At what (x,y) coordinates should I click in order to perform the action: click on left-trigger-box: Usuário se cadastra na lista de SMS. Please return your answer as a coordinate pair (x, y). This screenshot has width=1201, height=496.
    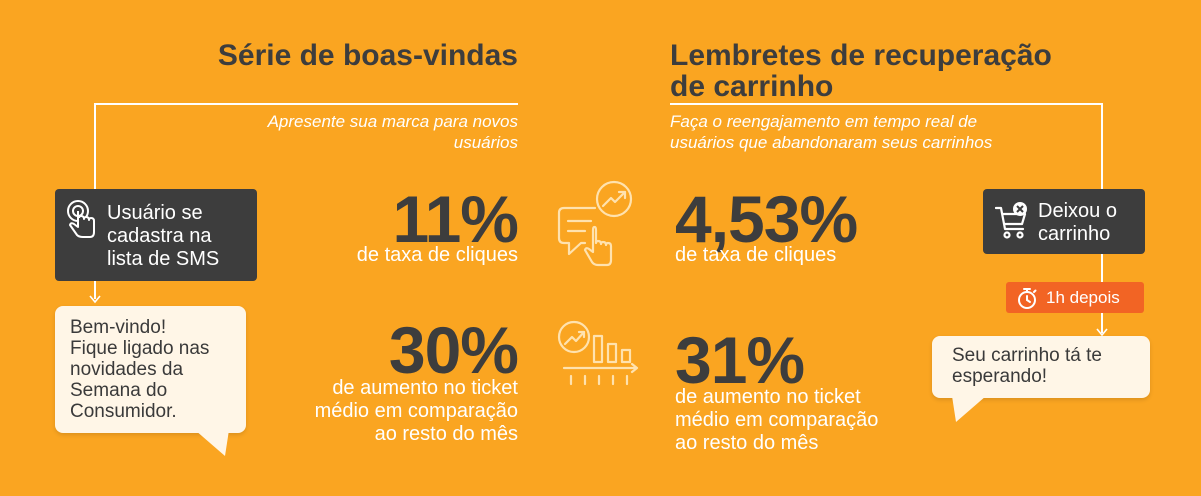
    Looking at the image, I should click on (156, 235).